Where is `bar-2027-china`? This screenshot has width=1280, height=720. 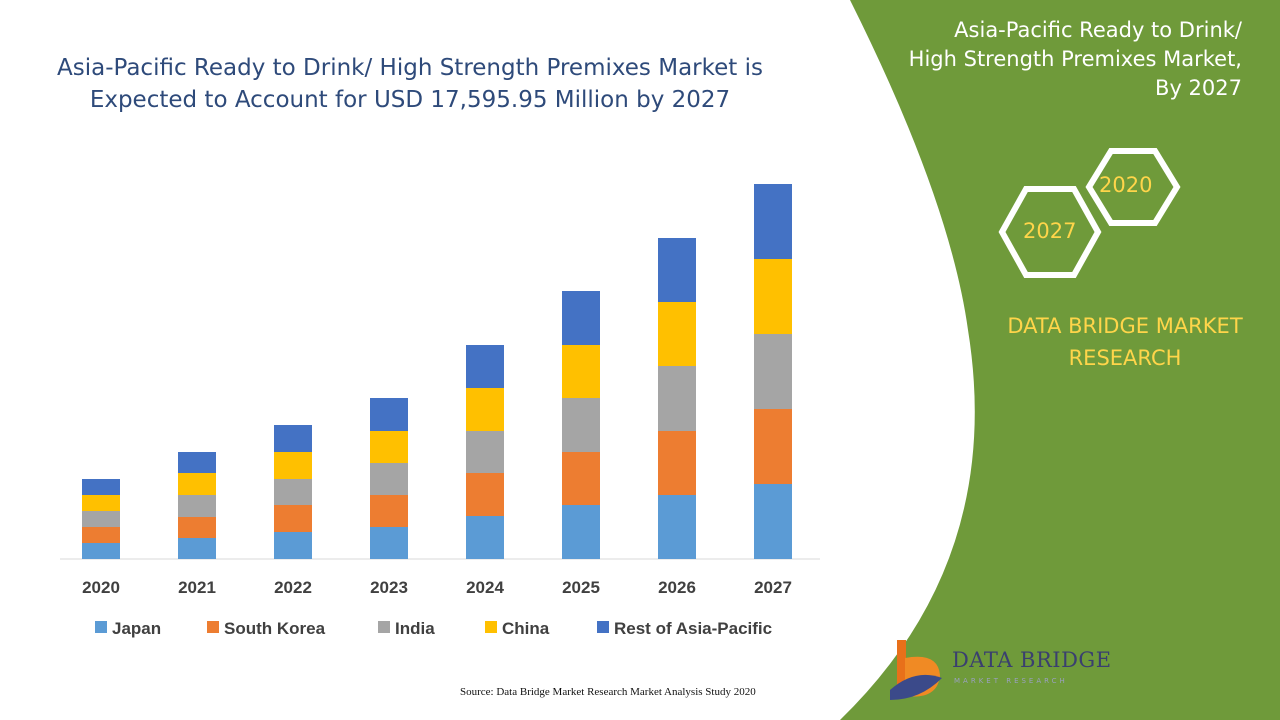 bar-2027-china is located at coordinates (773, 296).